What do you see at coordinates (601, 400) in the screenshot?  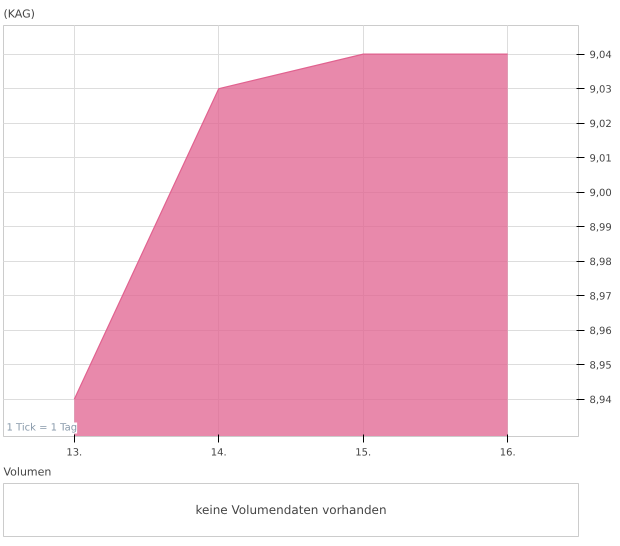 I see `y-tick-label: 8,94` at bounding box center [601, 400].